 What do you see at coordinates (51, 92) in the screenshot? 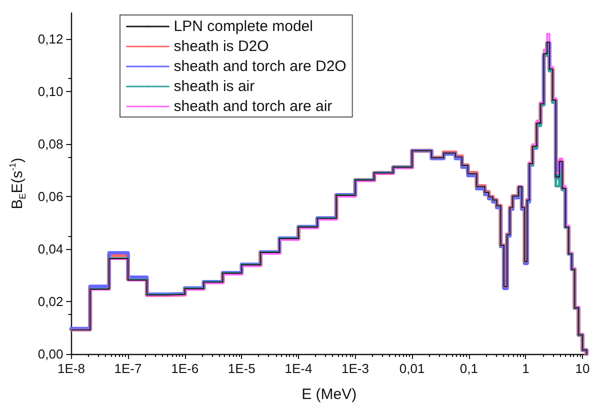
I see `y-tick-label: 0,10` at bounding box center [51, 92].